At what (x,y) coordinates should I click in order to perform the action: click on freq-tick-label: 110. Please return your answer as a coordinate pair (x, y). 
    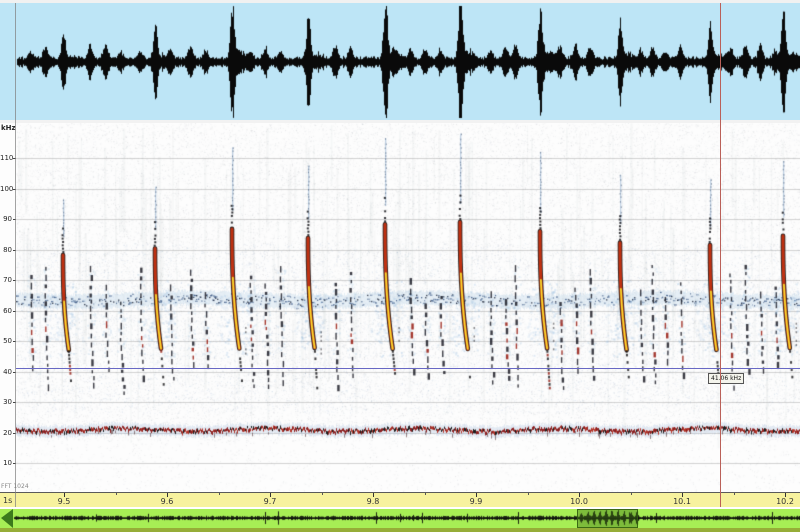
    Looking at the image, I should click on (7, 158).